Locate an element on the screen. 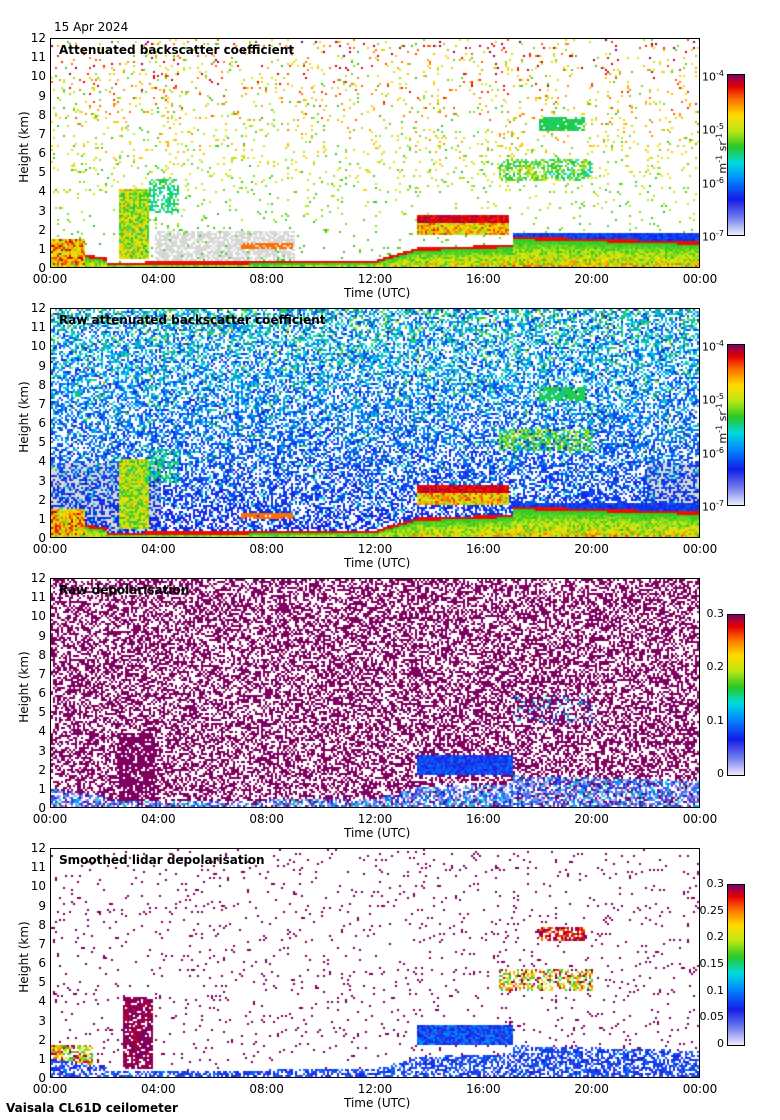 This screenshot has width=780, height=1120. panel-title: Raw depolarisation is located at coordinates (124, 590).